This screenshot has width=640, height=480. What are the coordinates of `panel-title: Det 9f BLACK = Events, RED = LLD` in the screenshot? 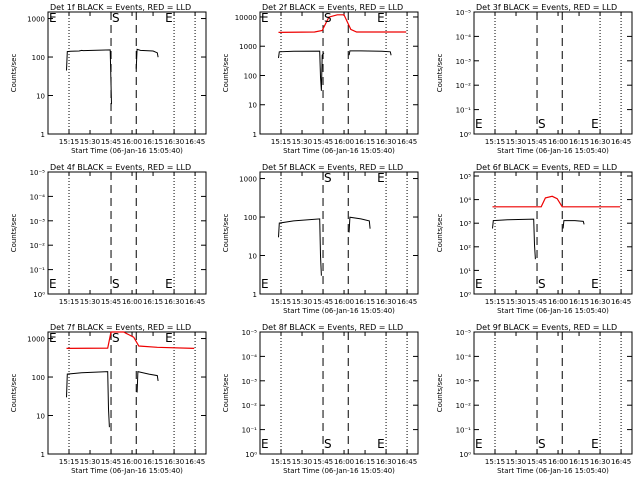 It's located at (546, 327).